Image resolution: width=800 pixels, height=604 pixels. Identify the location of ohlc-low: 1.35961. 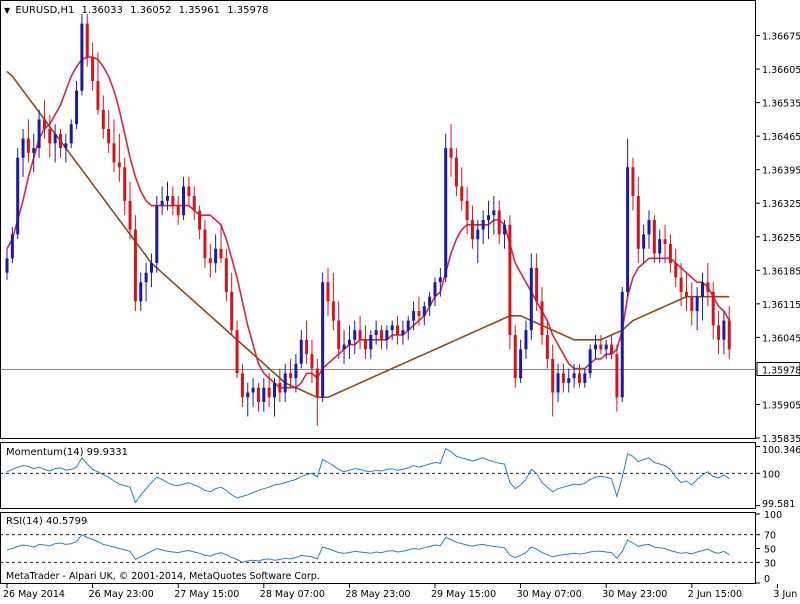
(199, 10).